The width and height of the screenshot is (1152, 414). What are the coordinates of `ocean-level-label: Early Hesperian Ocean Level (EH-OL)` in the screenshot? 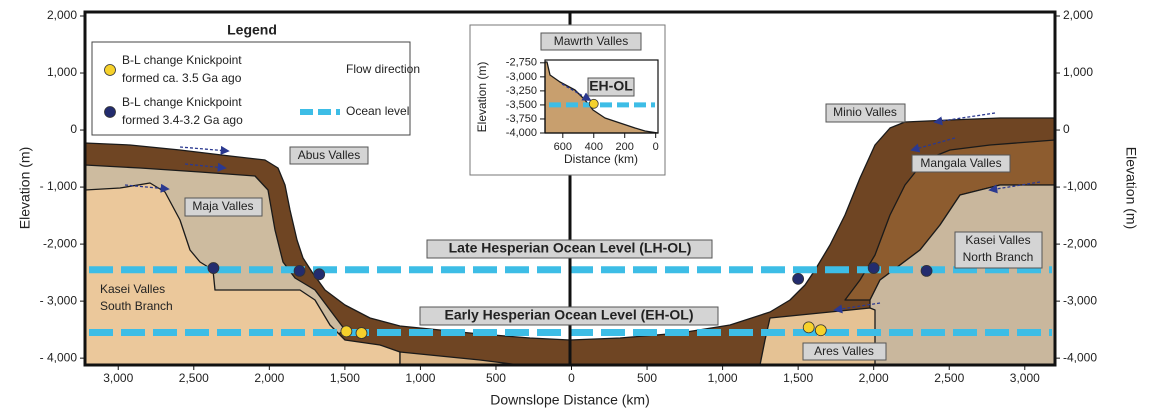 It's located at (569, 315).